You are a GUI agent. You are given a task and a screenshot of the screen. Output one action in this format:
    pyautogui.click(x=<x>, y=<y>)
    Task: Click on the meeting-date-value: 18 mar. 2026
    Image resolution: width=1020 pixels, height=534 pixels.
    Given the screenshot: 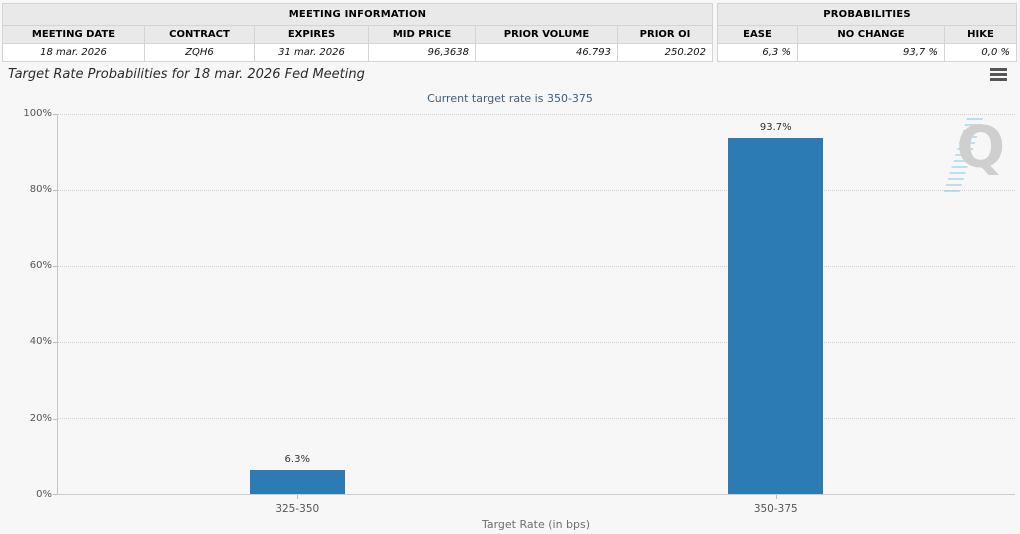 What is the action you would take?
    pyautogui.click(x=73, y=52)
    